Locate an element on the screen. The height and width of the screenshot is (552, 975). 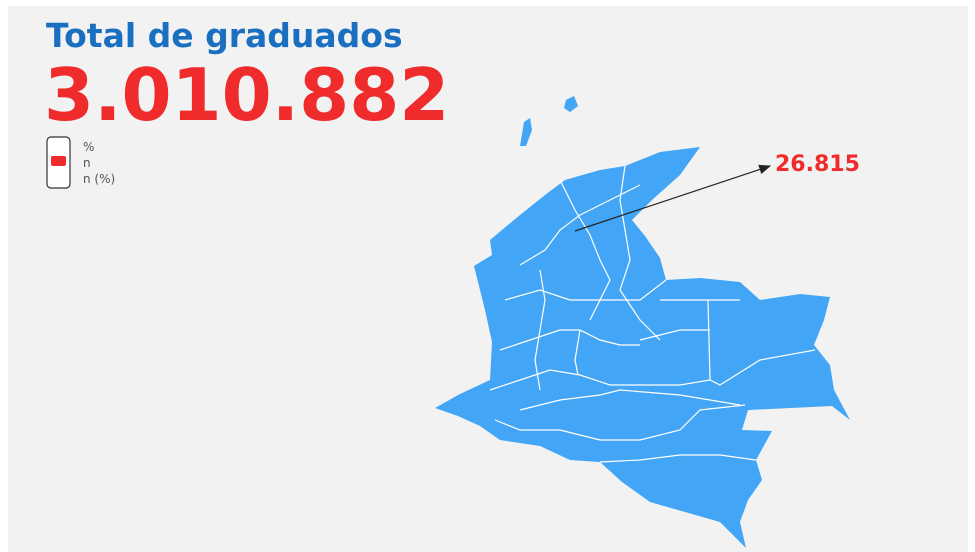
title: Total de graduados is located at coordinates (224, 35).